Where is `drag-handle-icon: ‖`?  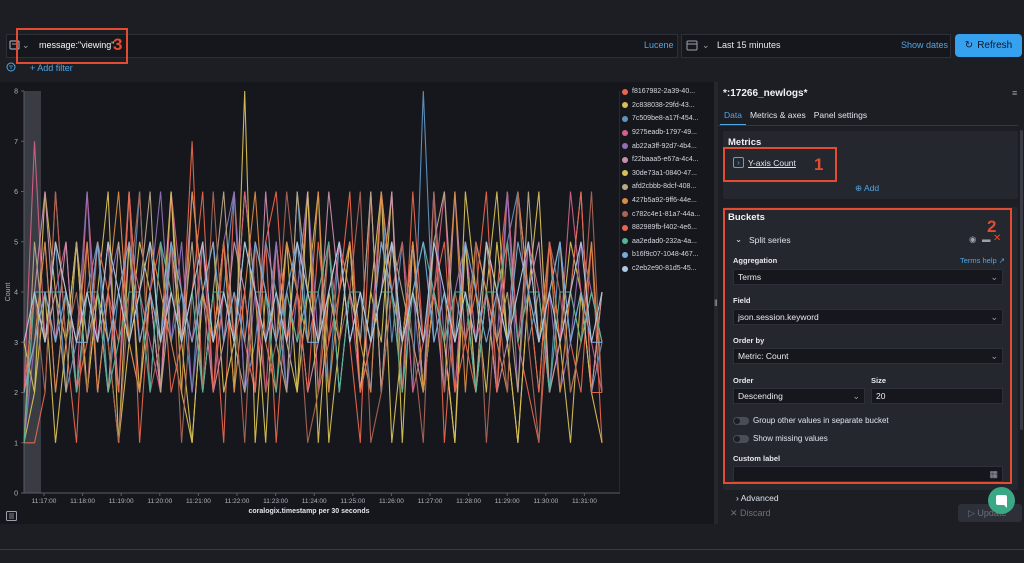 drag-handle-icon: ‖ is located at coordinates (716, 303).